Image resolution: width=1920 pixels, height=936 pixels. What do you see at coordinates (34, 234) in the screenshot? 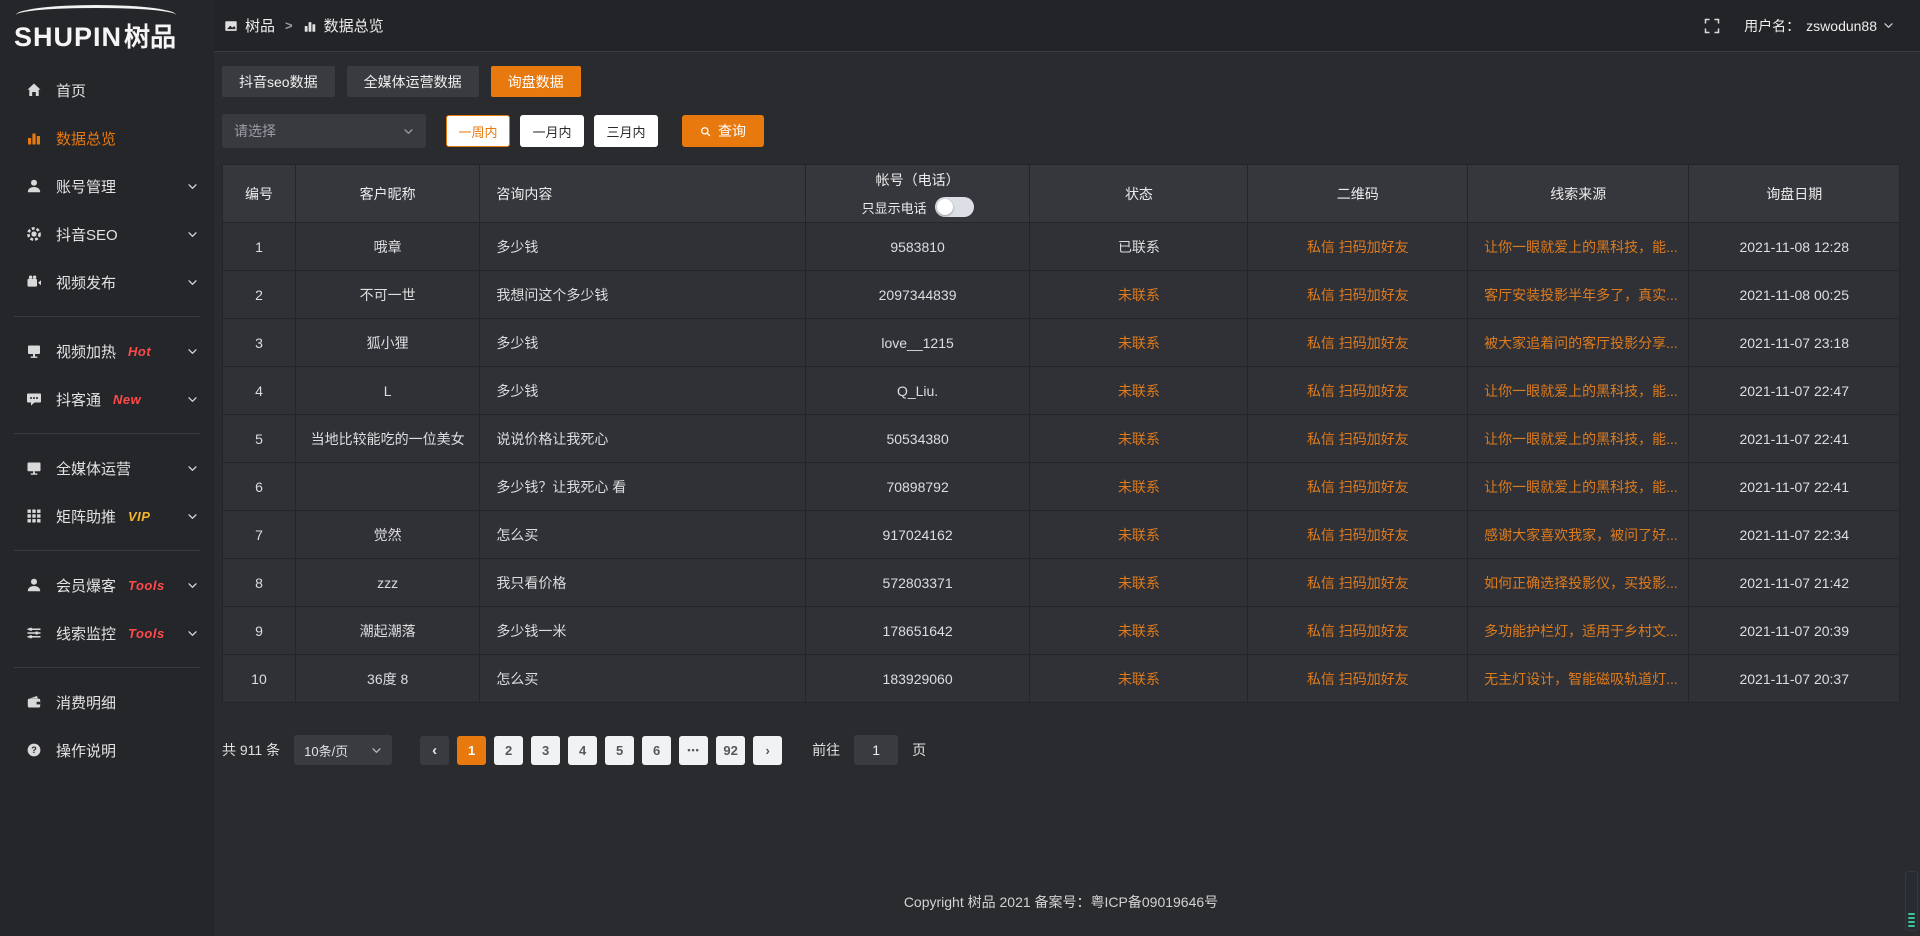
I see `gear-icon` at bounding box center [34, 234].